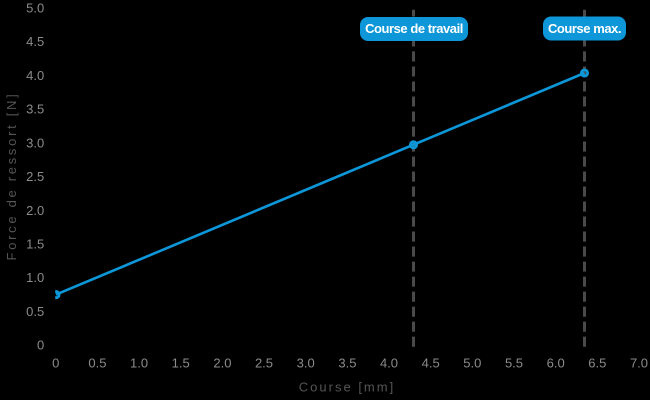 Image resolution: width=650 pixels, height=400 pixels. I want to click on svg-text: 6.0, so click(556, 363).